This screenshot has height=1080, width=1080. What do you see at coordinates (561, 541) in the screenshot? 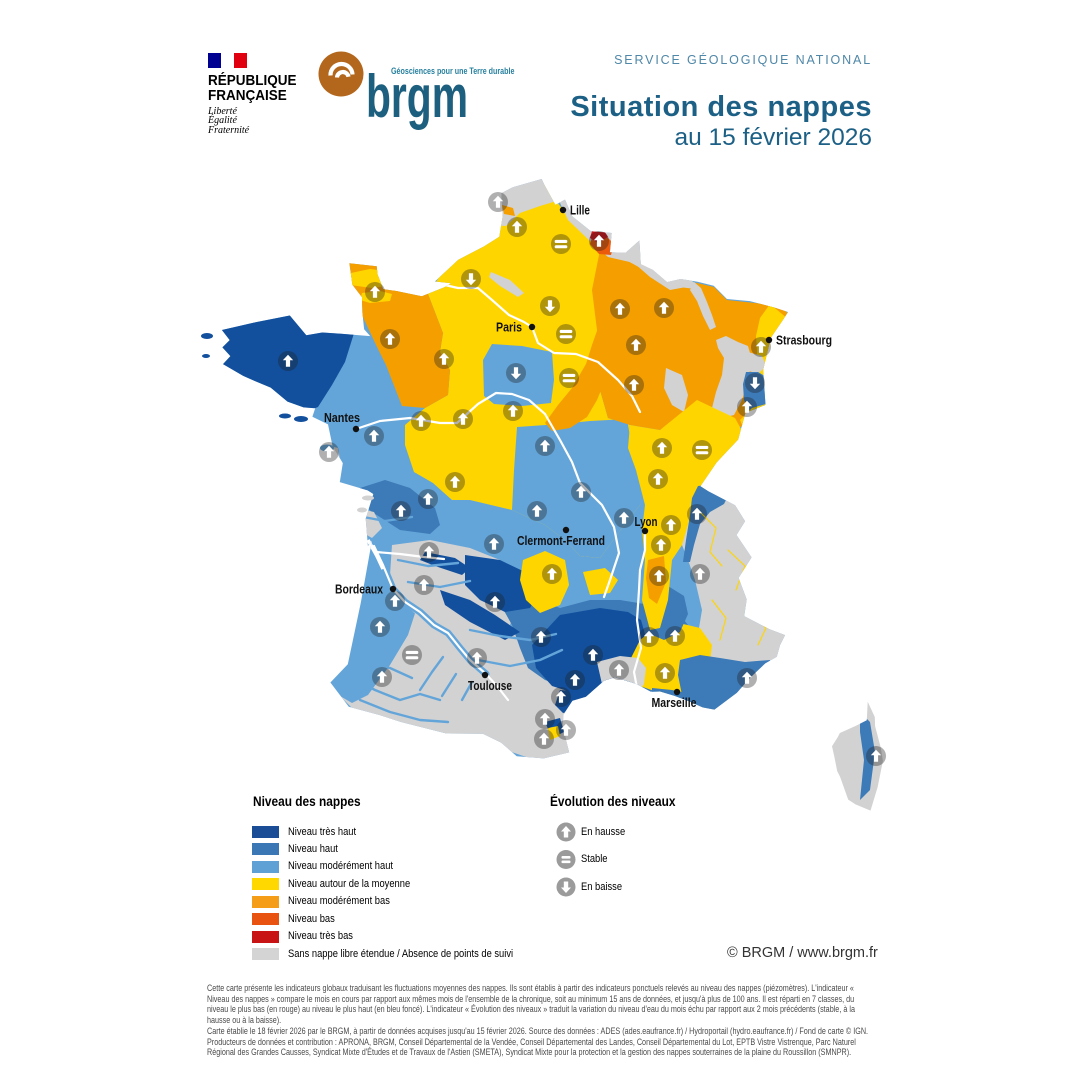
I see `svg-text: Clermont-Ferrand` at bounding box center [561, 541].